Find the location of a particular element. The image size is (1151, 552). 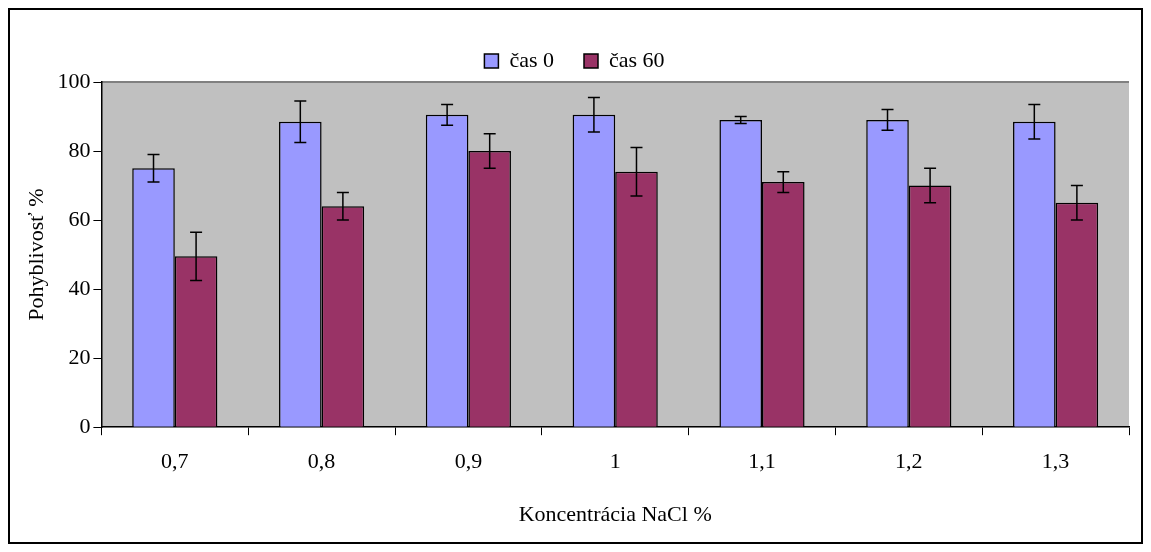

y-tick-label: 60 is located at coordinates (79, 218).